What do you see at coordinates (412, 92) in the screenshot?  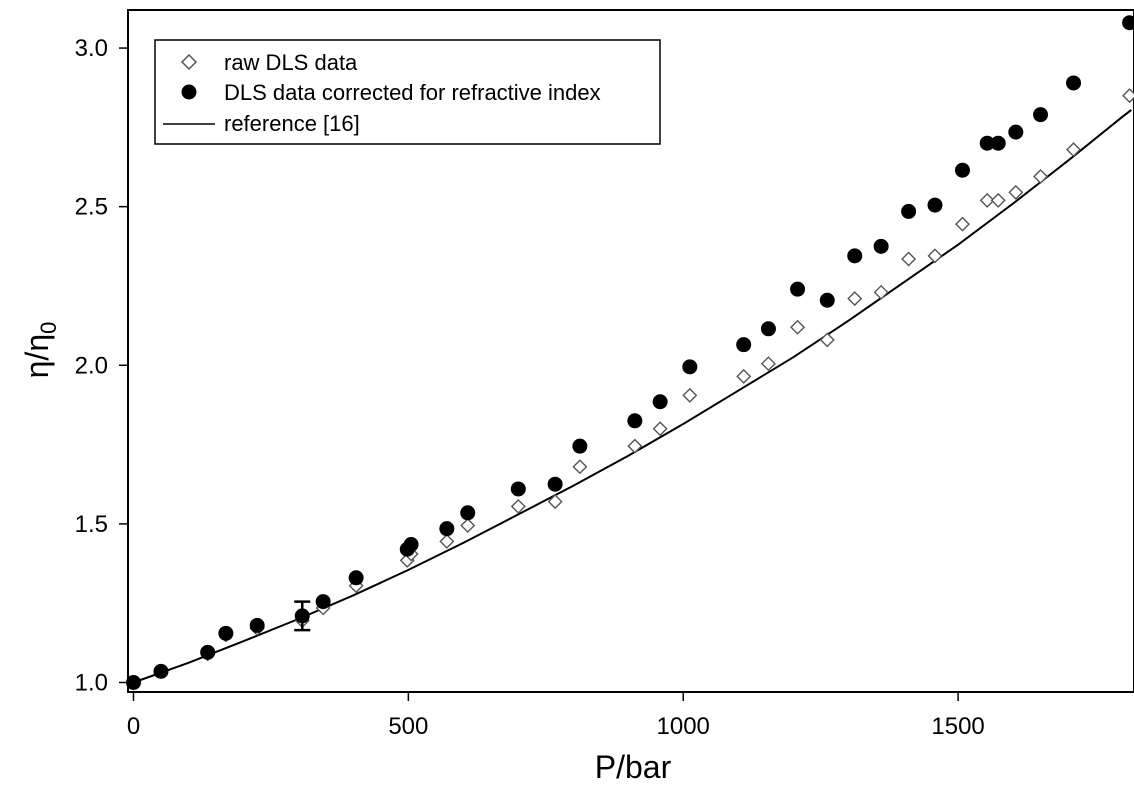 I see `legend-corrected-label: DLS data corrected for refractive index` at bounding box center [412, 92].